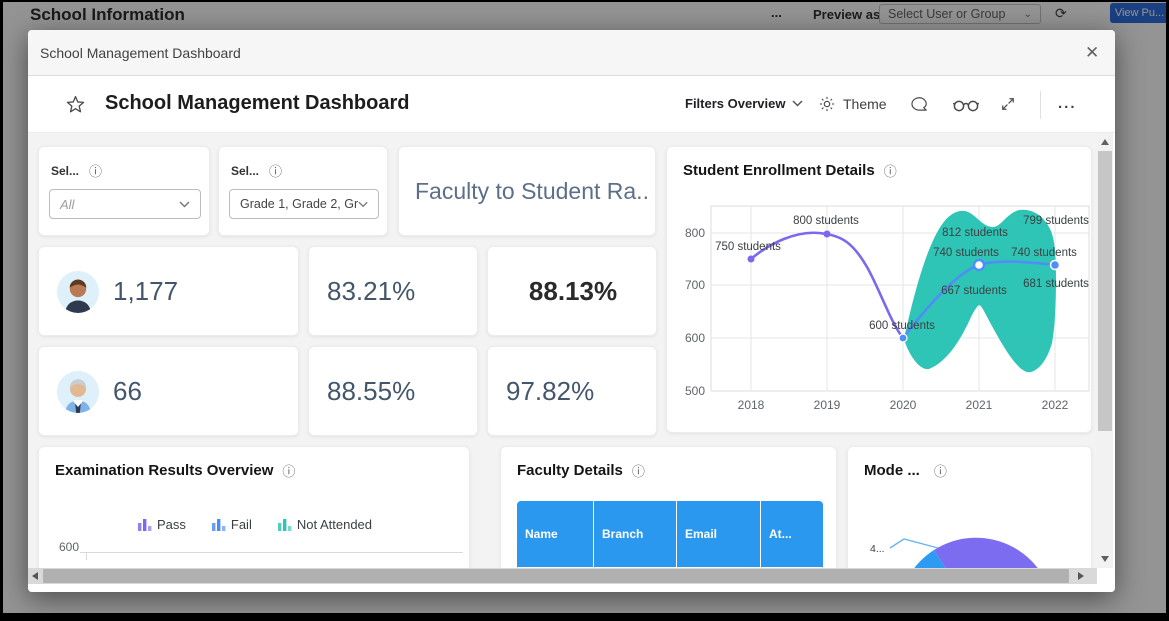 The image size is (1169, 621). Describe the element at coordinates (570, 470) in the screenshot. I see `faculty-details-title: Faculty Details` at that location.